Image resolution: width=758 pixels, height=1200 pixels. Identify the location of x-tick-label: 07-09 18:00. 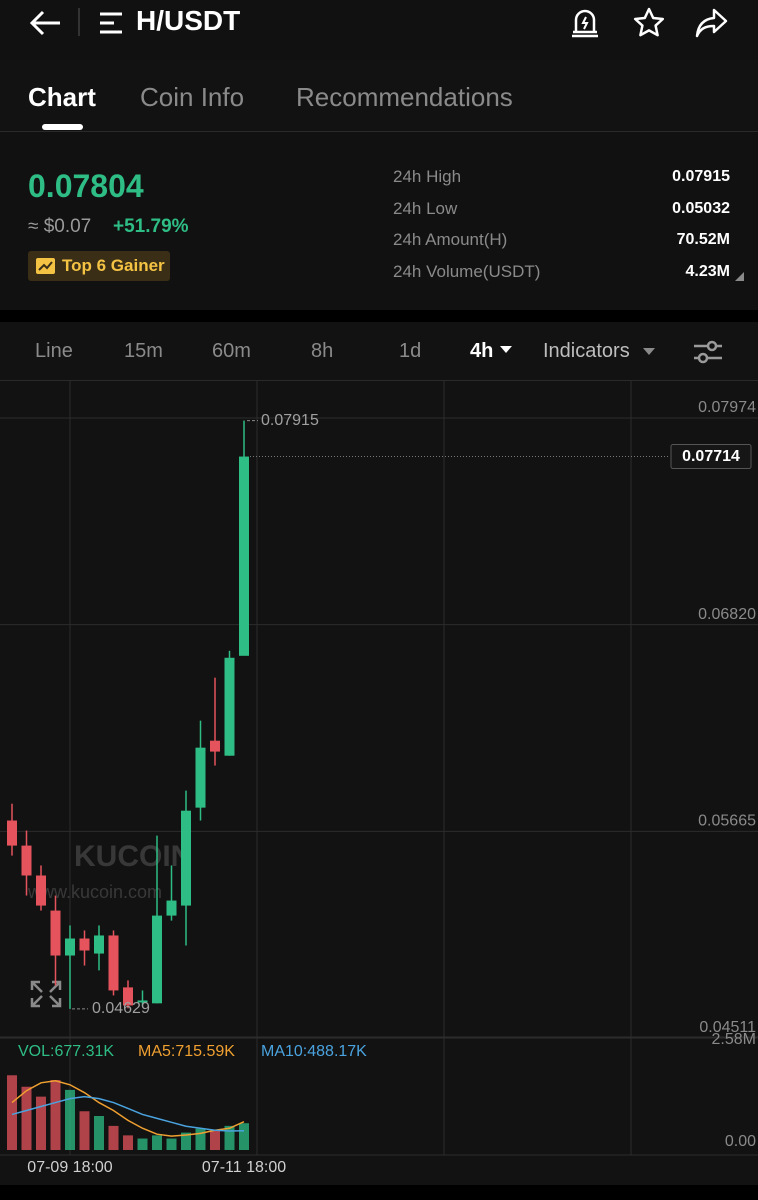
(70, 1167).